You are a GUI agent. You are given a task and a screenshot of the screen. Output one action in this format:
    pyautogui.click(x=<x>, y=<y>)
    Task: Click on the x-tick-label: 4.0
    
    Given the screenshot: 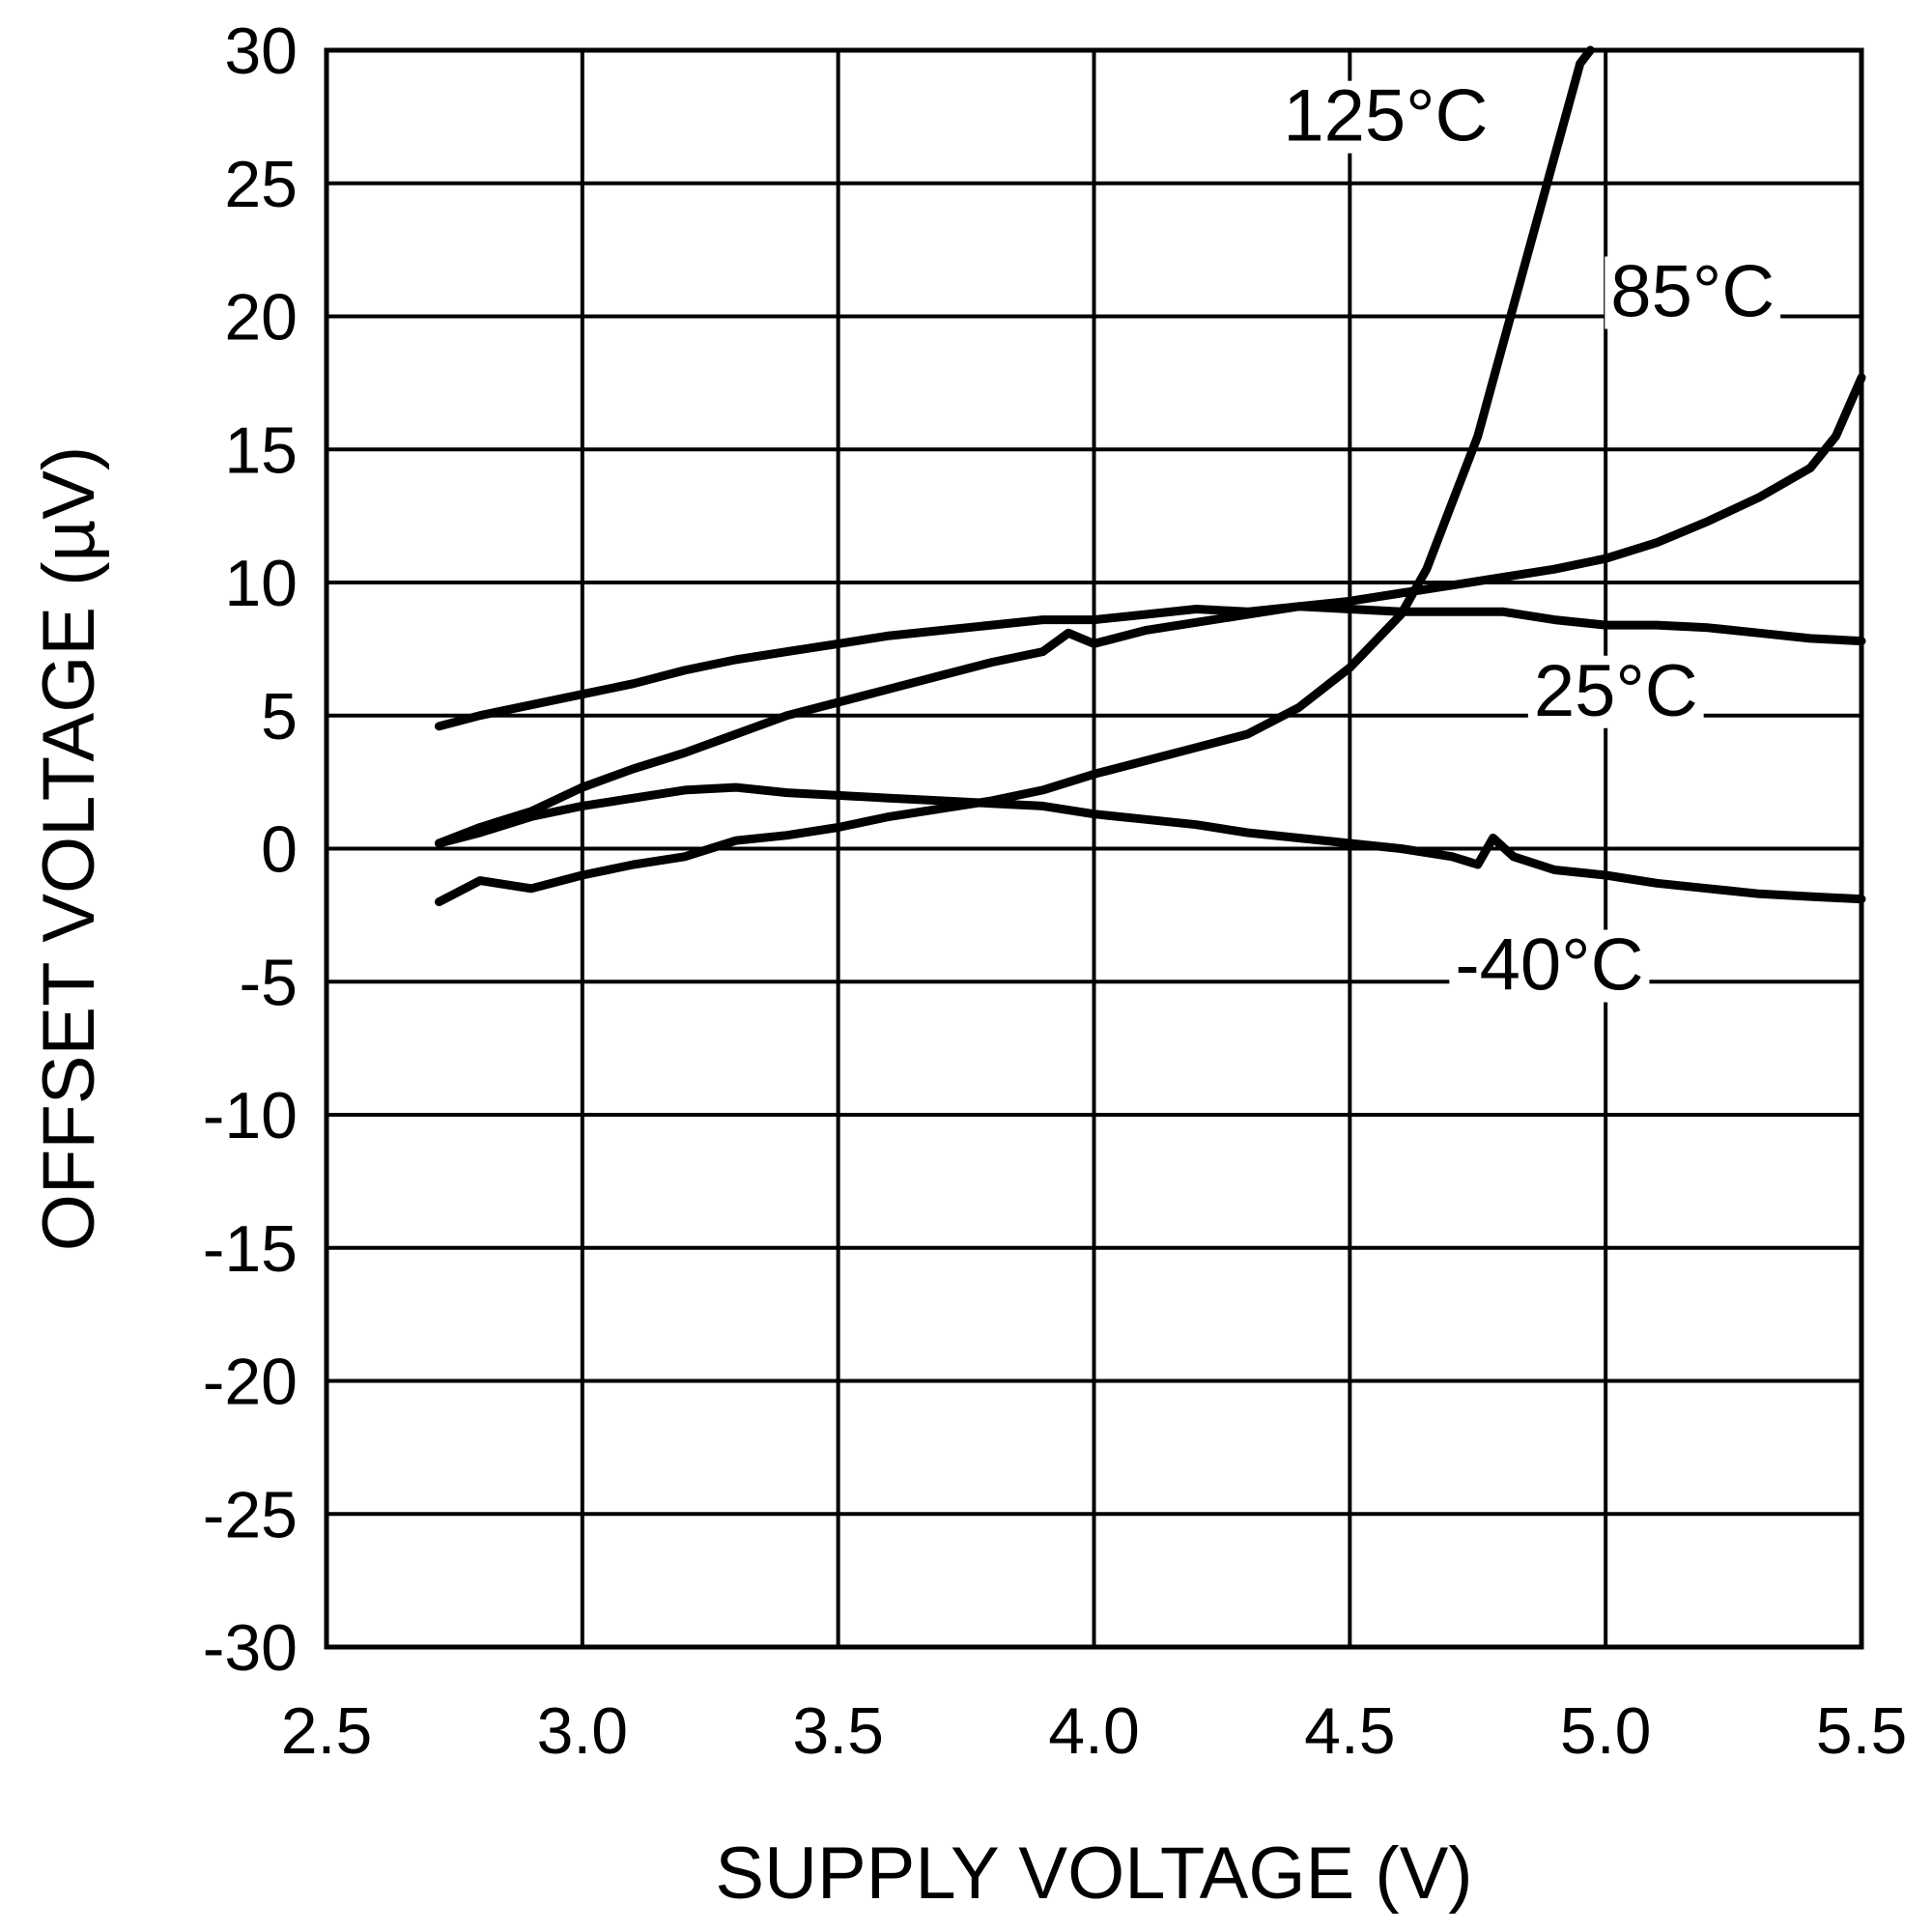 What is the action you would take?
    pyautogui.click(x=1094, y=1731)
    